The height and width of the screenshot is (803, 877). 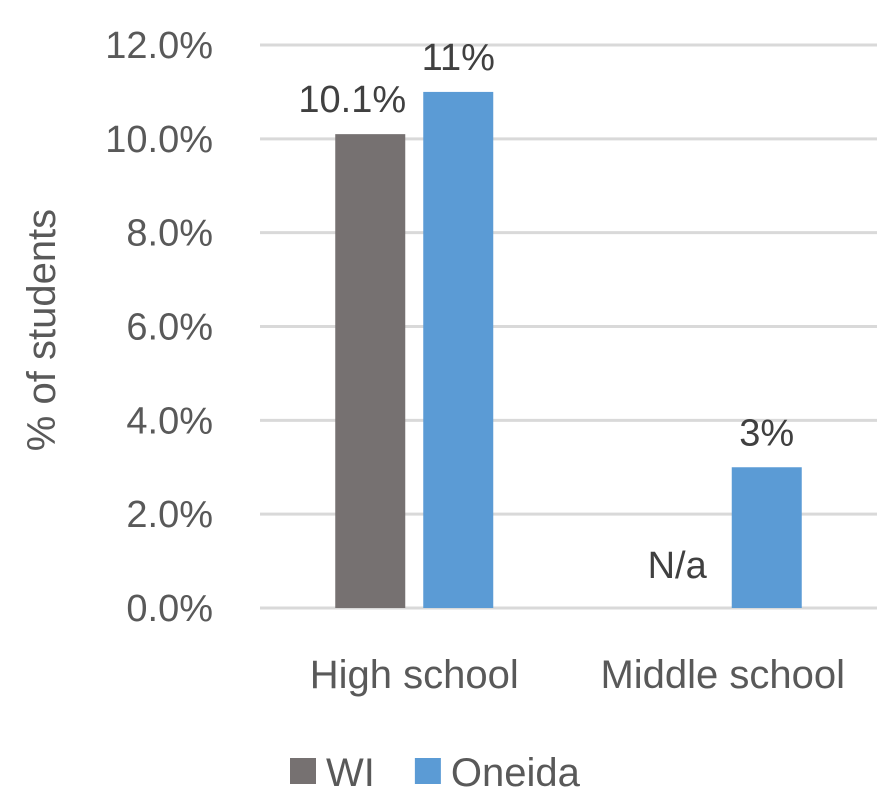 What do you see at coordinates (352, 100) in the screenshot?
I see `data-label: 10.1%` at bounding box center [352, 100].